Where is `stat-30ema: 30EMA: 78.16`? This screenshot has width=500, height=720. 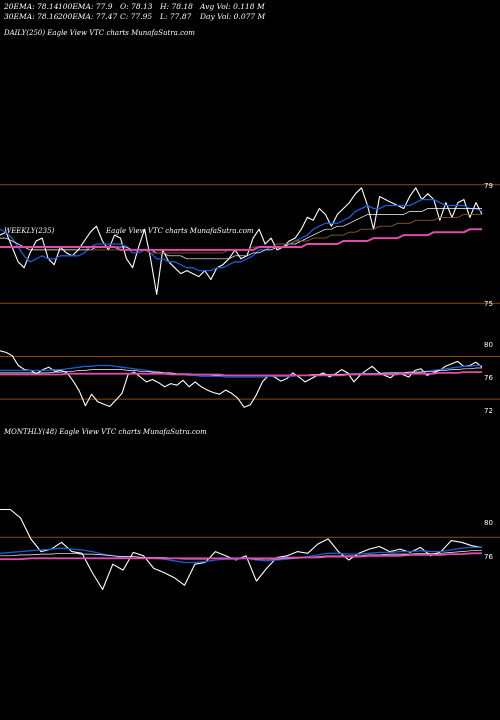 stat-30ema: 30EMA: 78.16 is located at coordinates (31, 16).